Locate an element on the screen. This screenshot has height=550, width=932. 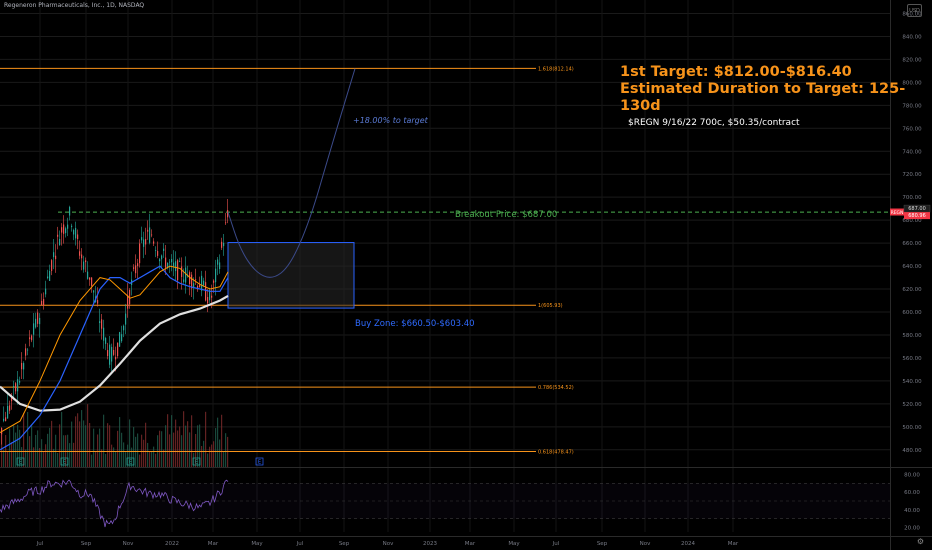
earnings-marker is located at coordinates (20, 461).